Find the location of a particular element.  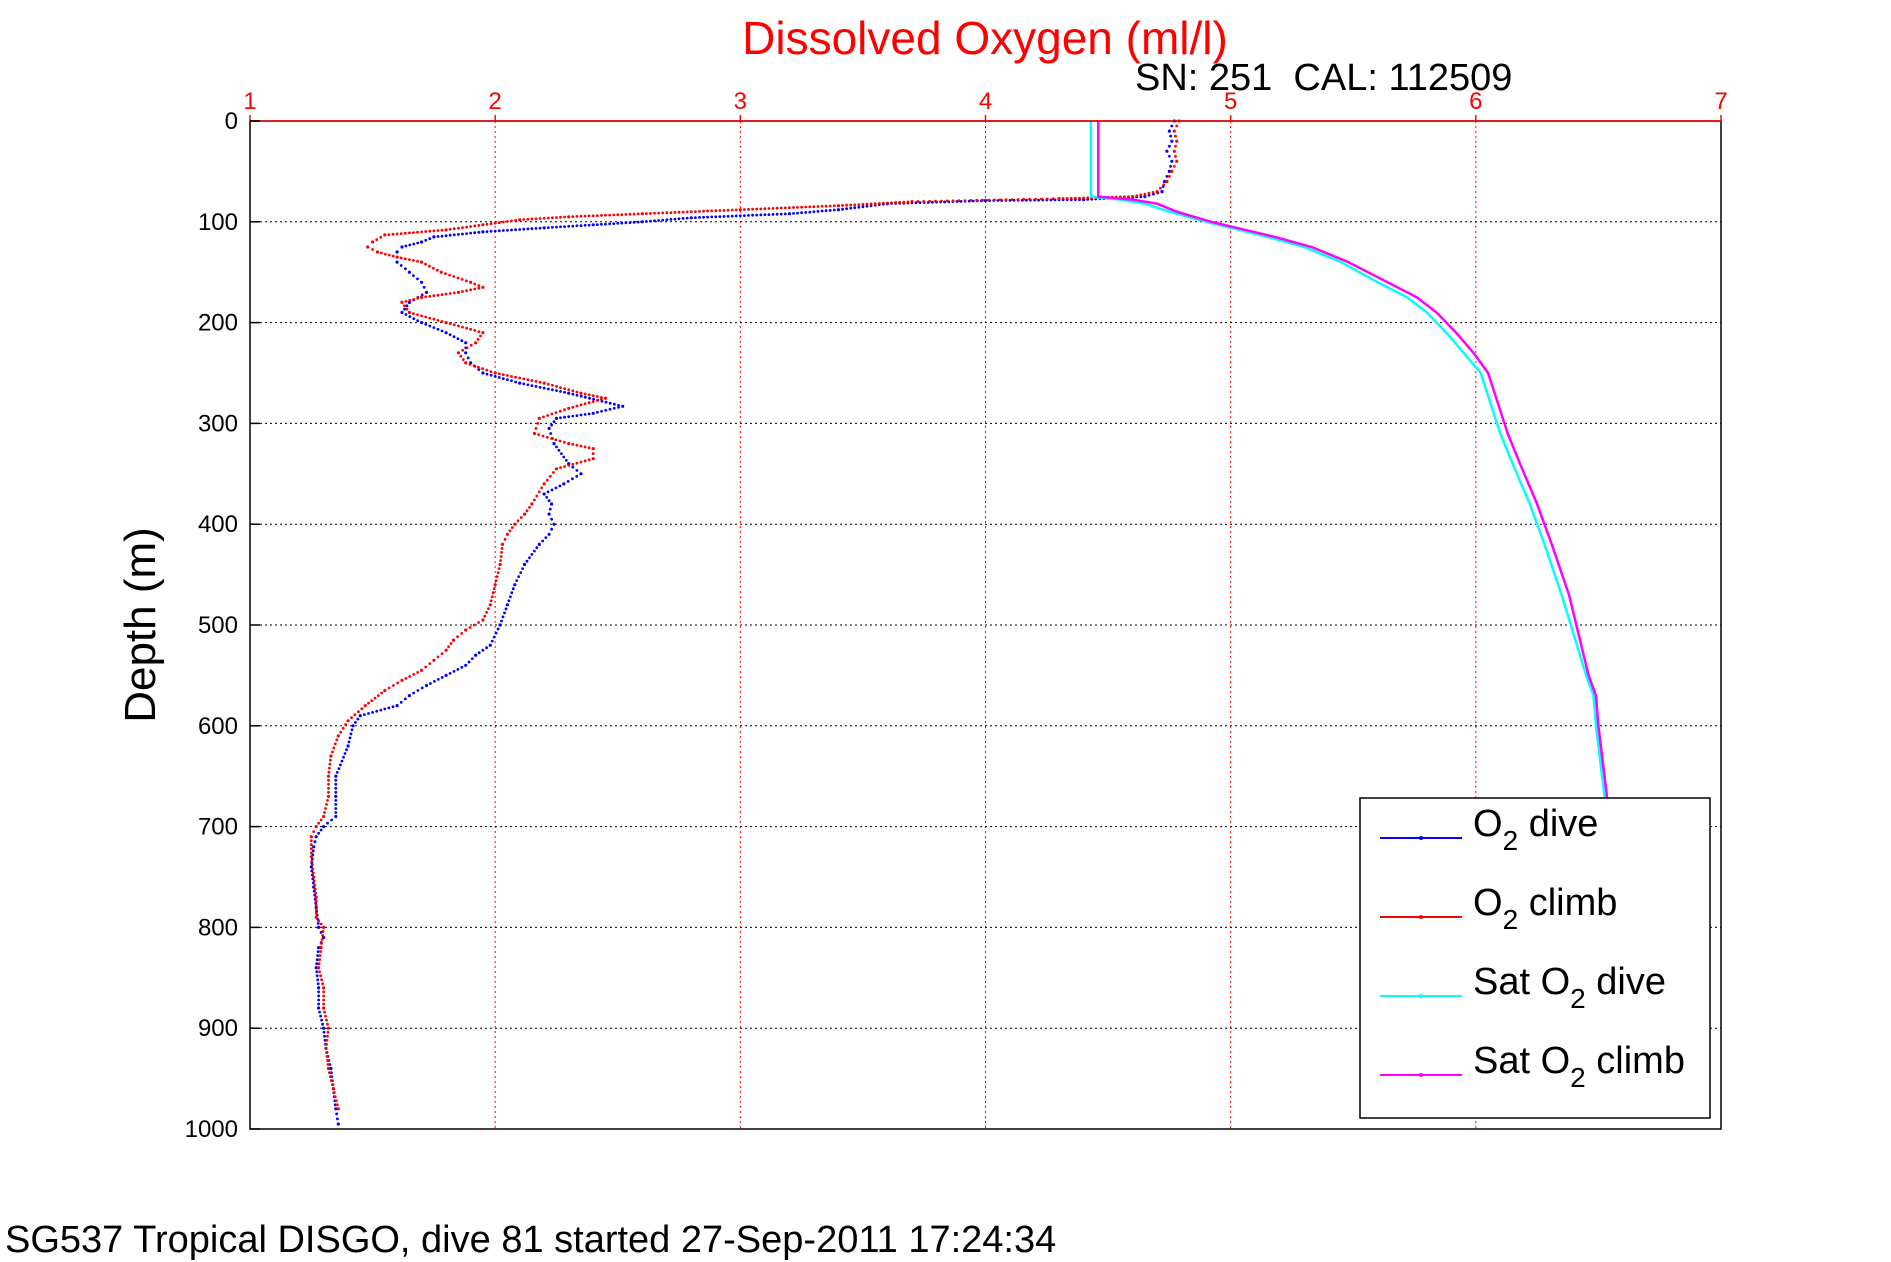

y-tick-label: 500 is located at coordinates (218, 625).